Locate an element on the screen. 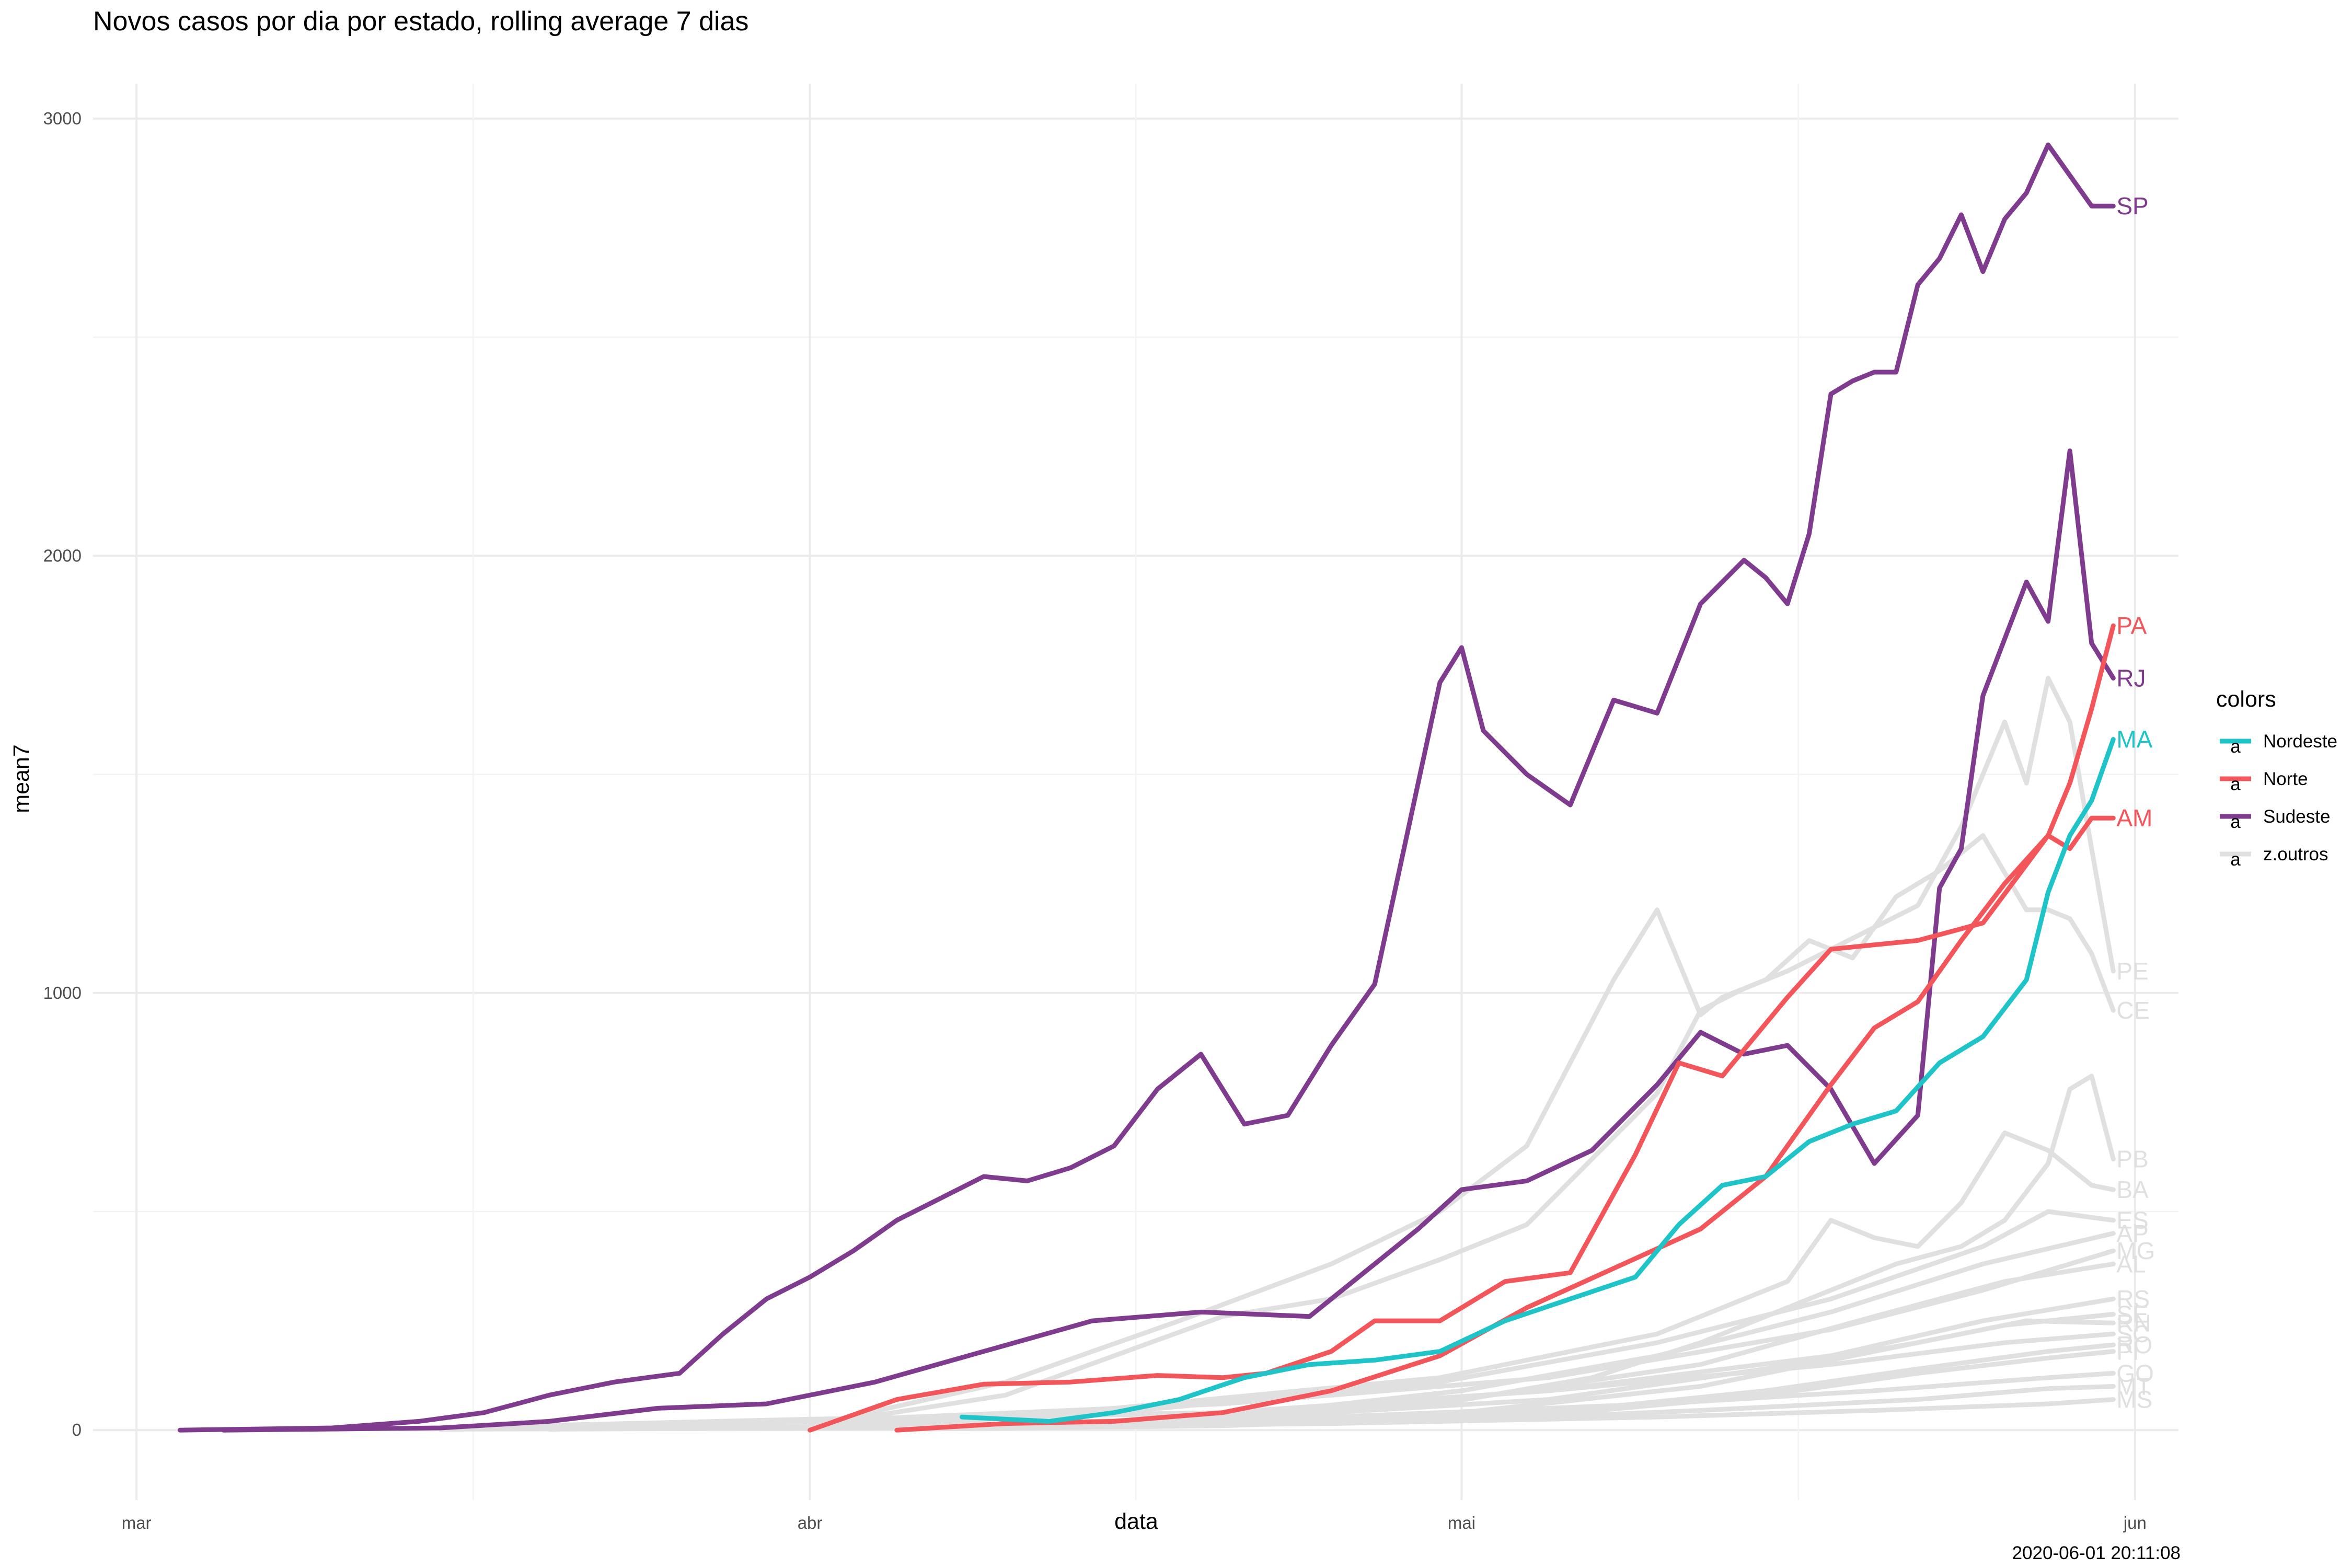  x-tick-label: jun is located at coordinates (2135, 1522).